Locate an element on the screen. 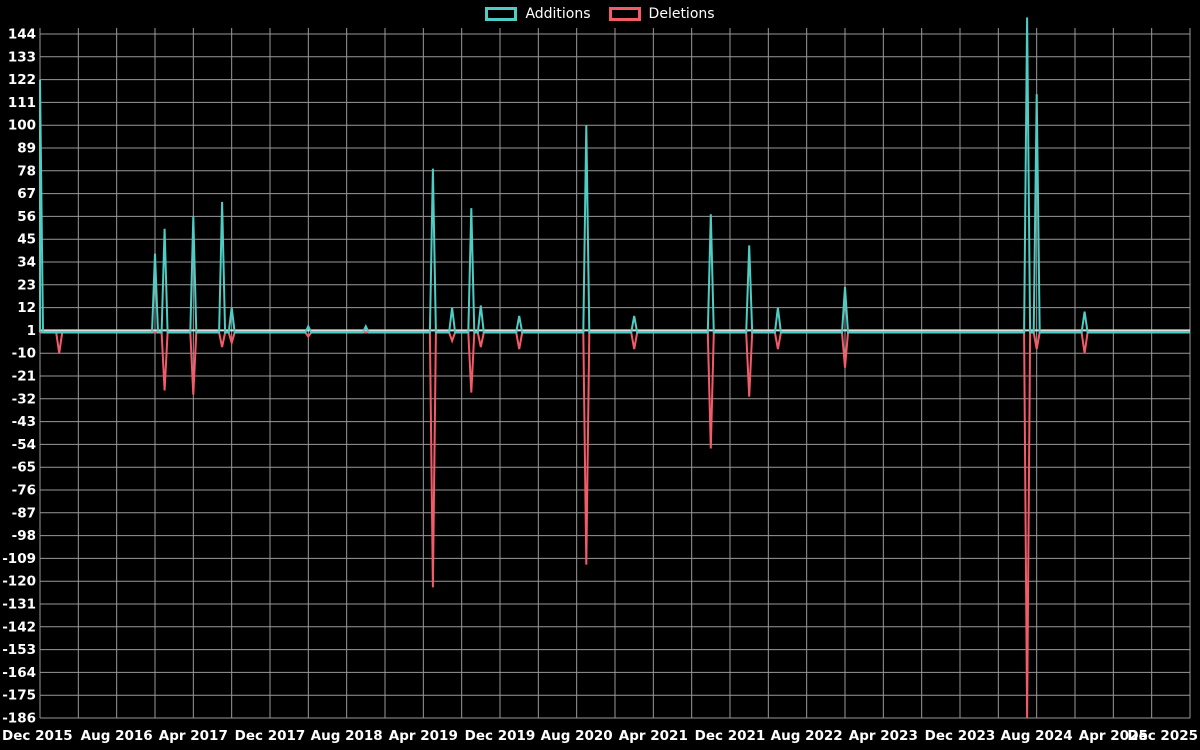  x-tick-label: Dec 2023 is located at coordinates (960, 736).